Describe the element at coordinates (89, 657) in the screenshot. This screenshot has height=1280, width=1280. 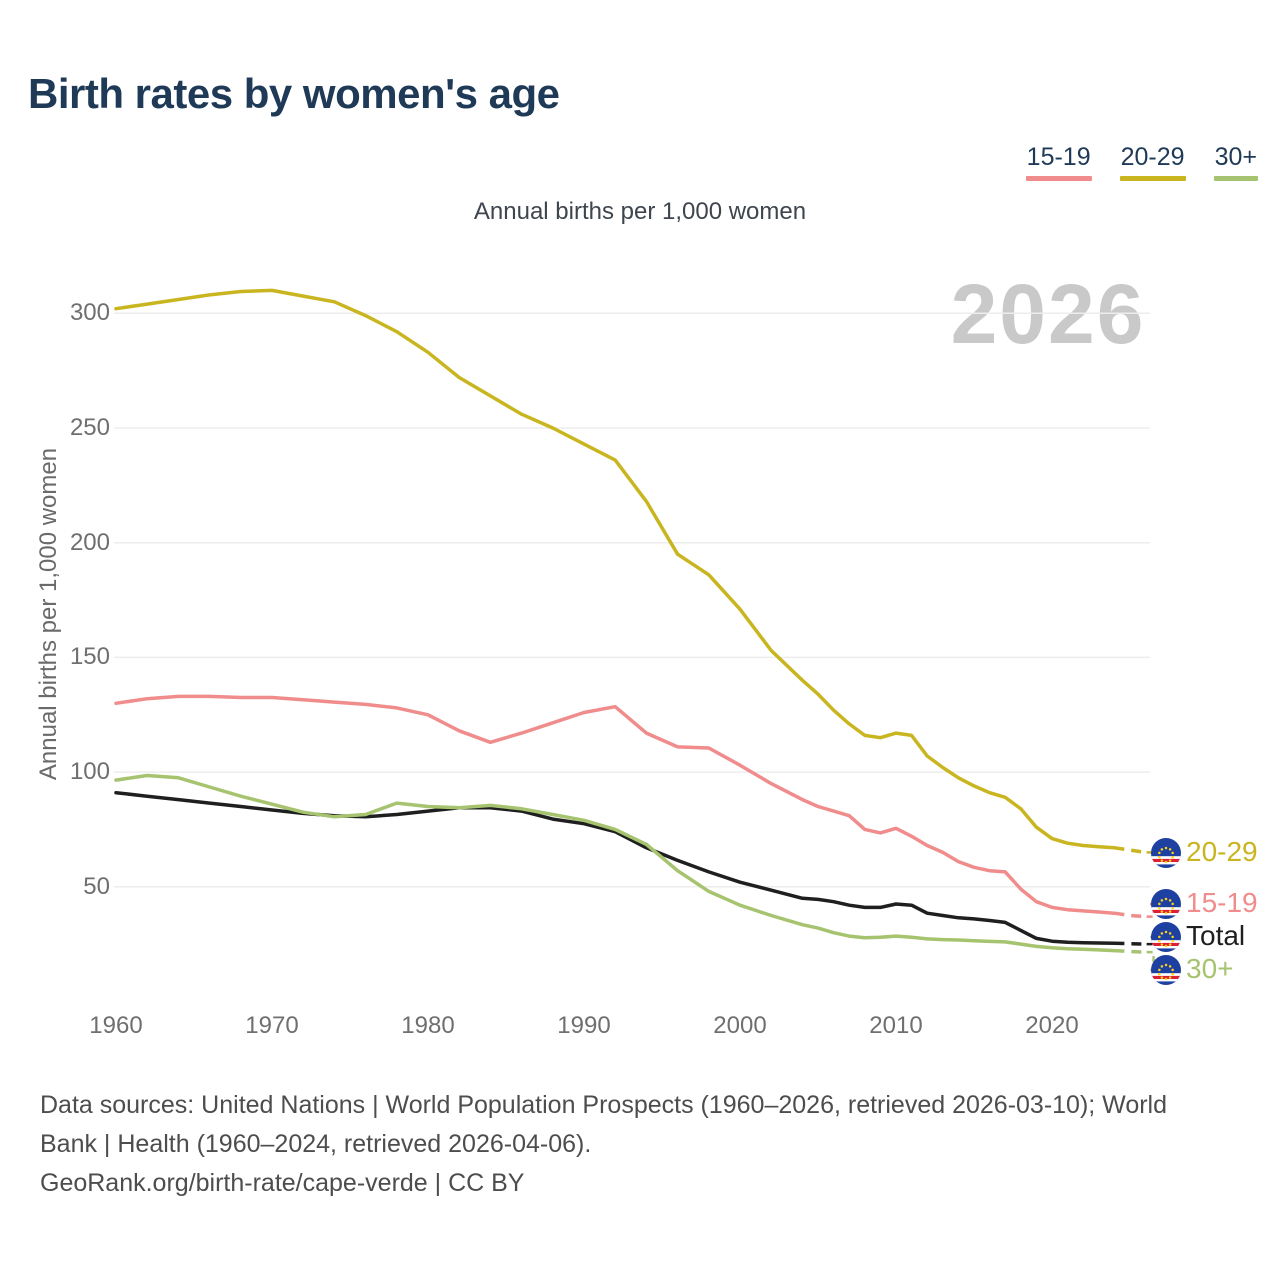
I see `y-tick-150: 150` at that location.